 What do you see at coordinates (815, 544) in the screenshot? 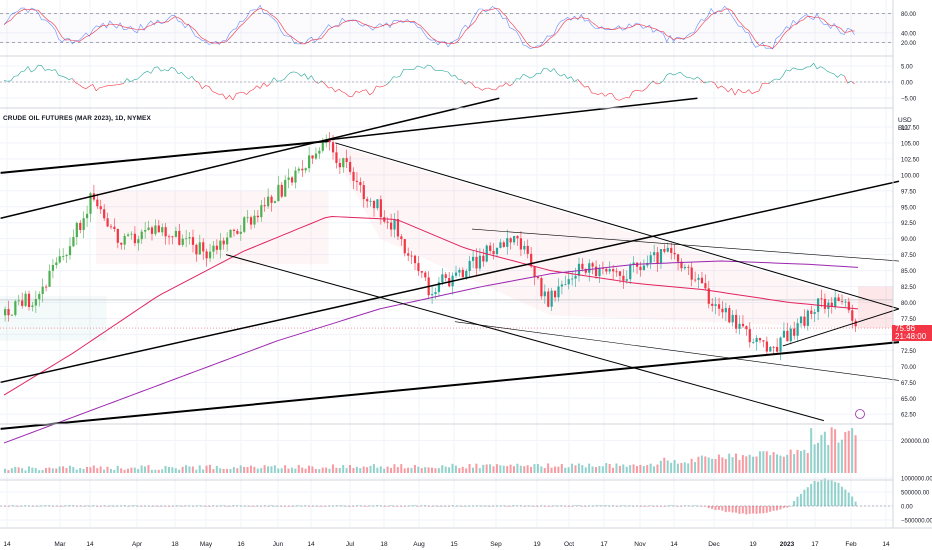
I see `x-tick-label: 17` at bounding box center [815, 544].